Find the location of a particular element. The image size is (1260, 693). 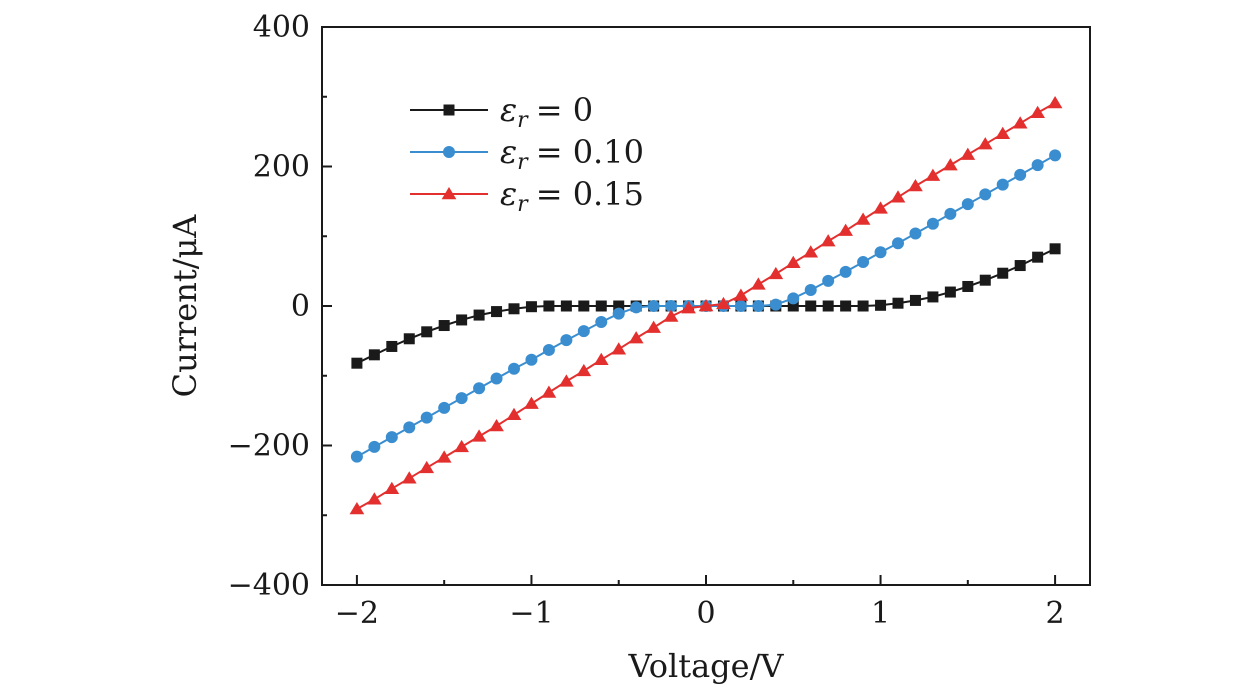

legend-label: εr = 0.15 is located at coordinates (572, 196).